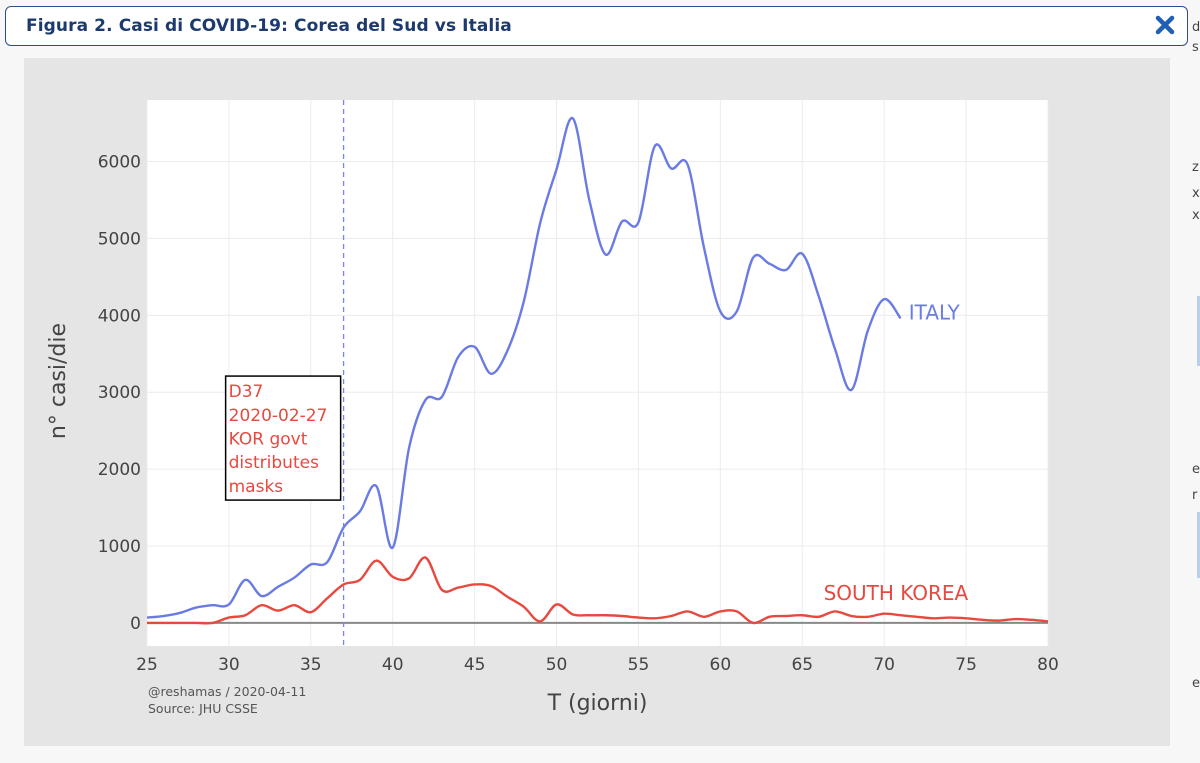 This screenshot has width=1200, height=763. Describe the element at coordinates (557, 665) in the screenshot. I see `x-tick-label: 50` at that location.